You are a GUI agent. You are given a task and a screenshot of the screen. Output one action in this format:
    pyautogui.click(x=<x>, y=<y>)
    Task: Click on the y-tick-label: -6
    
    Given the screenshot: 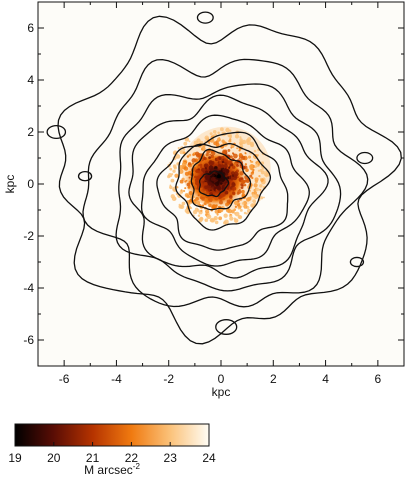 What is the action you would take?
    pyautogui.click(x=28, y=340)
    